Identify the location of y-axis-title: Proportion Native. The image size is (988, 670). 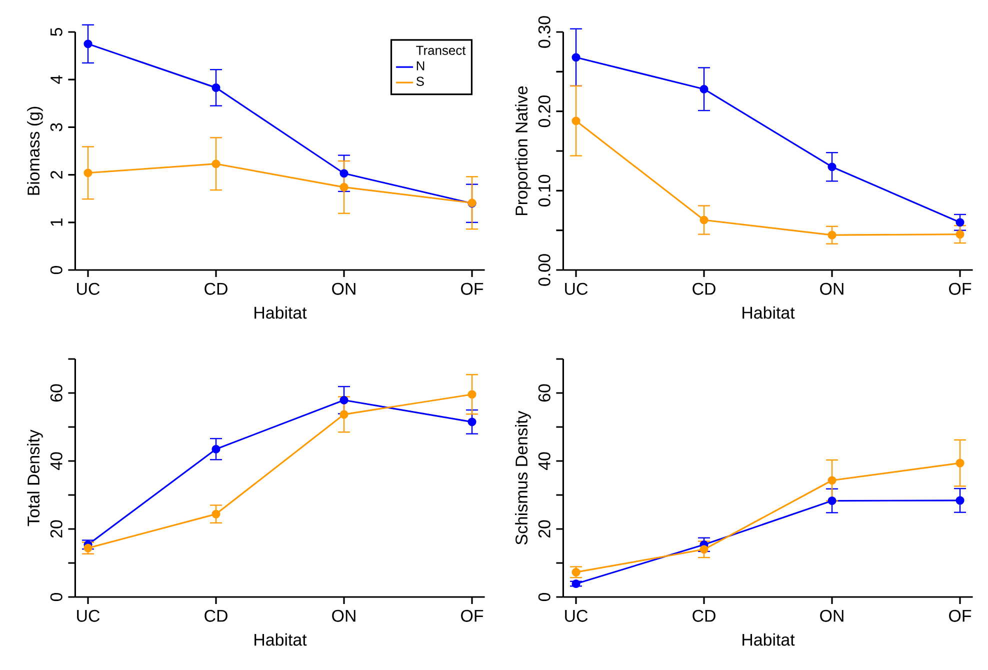
(523, 151).